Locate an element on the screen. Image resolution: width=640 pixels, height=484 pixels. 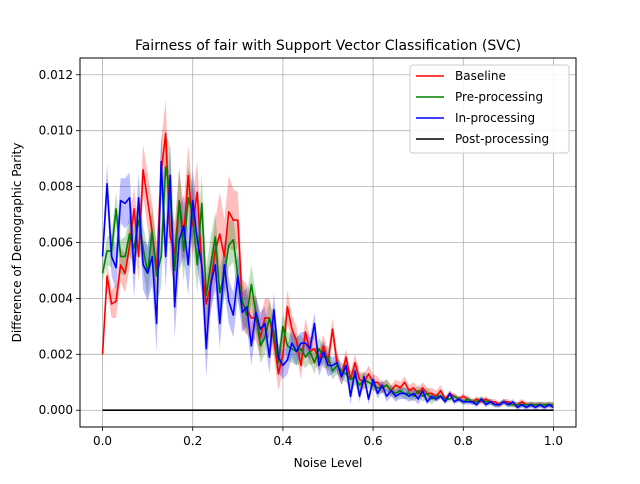
legend-label: In-processing is located at coordinates (495, 118).